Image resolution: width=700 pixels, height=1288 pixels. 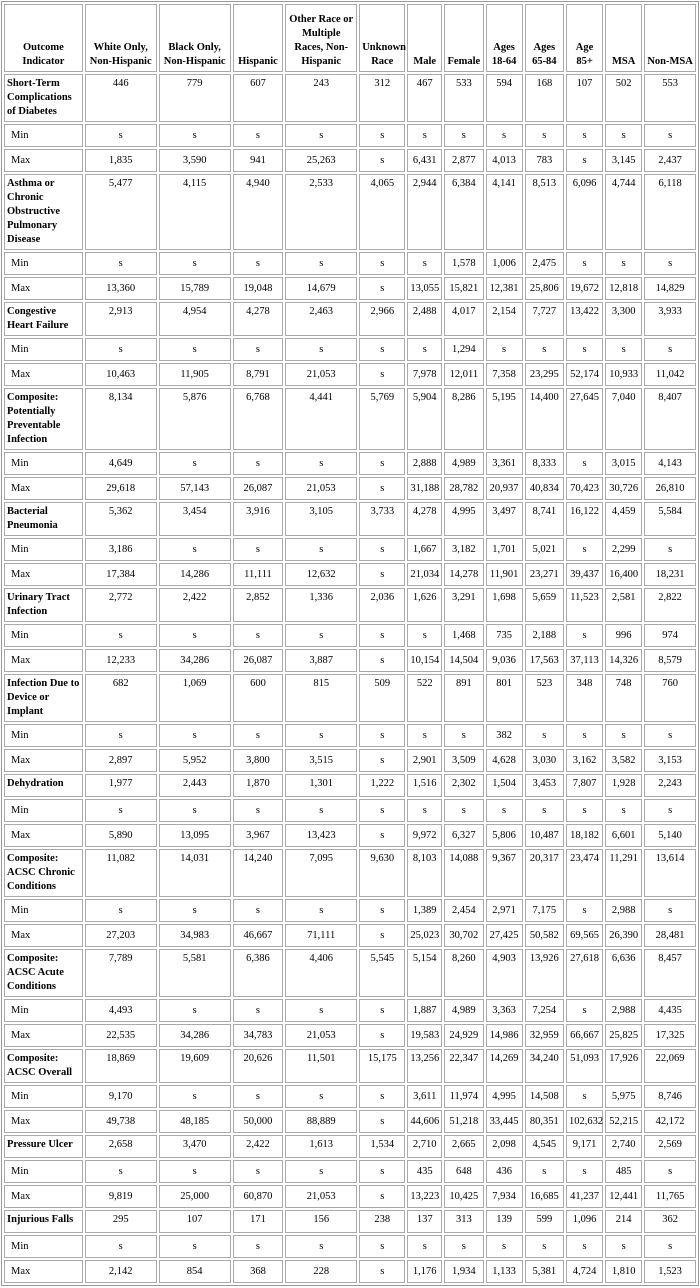 I want to click on cell: 2,437, so click(x=670, y=160).